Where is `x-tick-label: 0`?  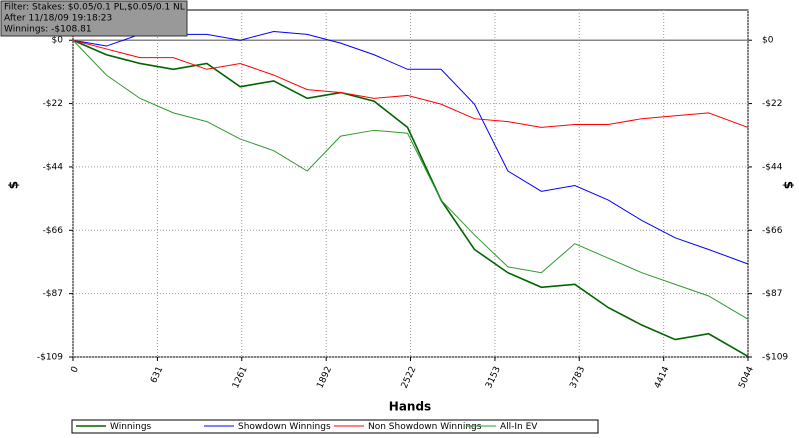
x-tick-label: 0 is located at coordinates (75, 370).